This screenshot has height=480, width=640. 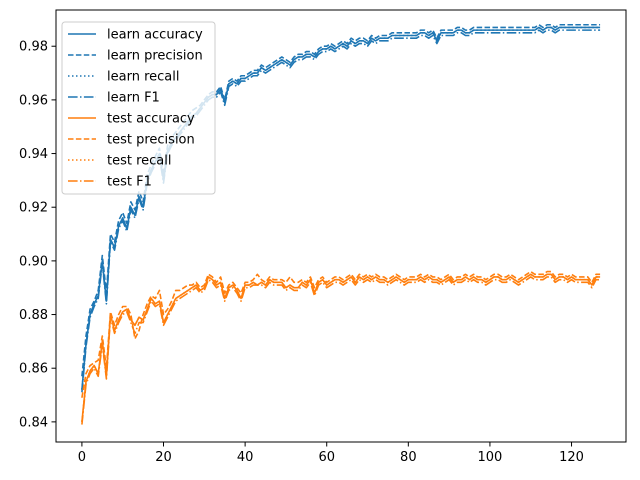 I want to click on x-tick-label: 20, so click(x=163, y=457).